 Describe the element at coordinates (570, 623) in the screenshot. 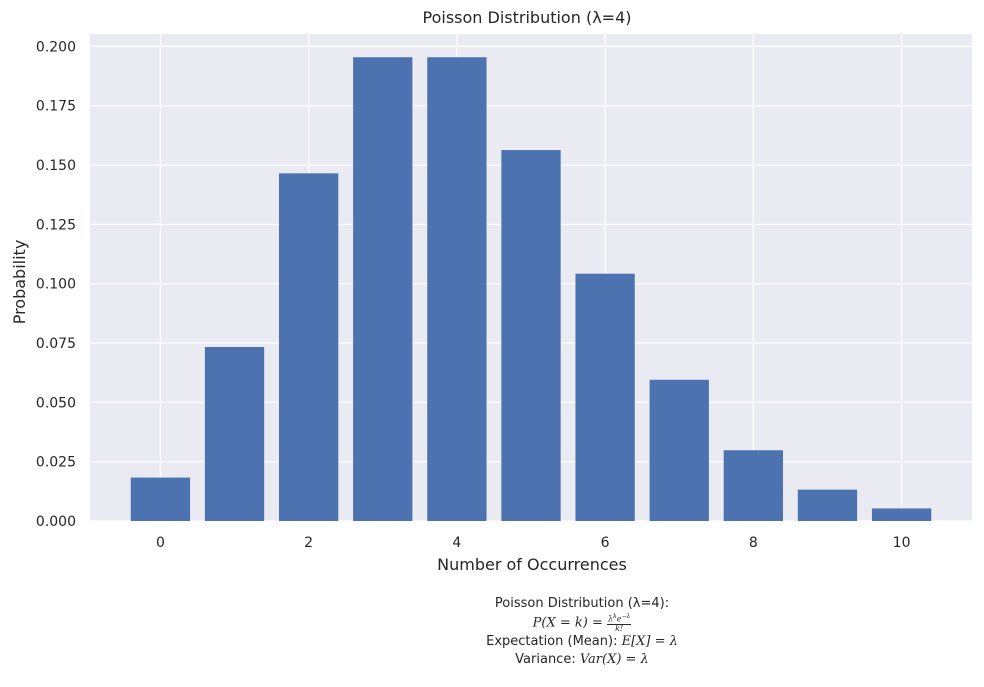

I see `pmf-lhs: P(X = k) =` at that location.